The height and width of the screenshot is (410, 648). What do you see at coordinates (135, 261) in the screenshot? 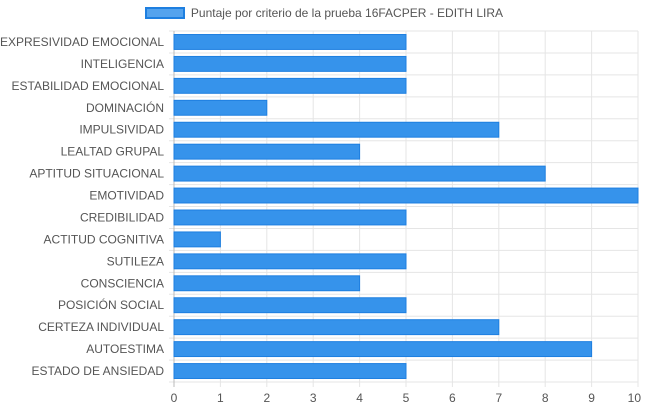
I see `category-label: SUTILEZA` at bounding box center [135, 261].